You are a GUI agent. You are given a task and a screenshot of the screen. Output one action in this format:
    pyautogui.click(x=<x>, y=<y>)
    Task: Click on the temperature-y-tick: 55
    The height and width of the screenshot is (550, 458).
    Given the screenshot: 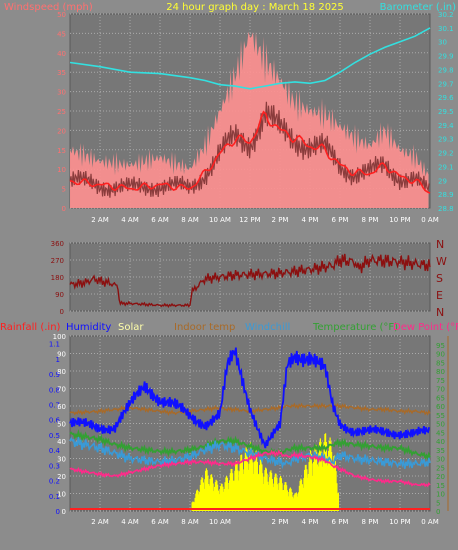 What is the action you would take?
    pyautogui.click(x=440, y=416)
    